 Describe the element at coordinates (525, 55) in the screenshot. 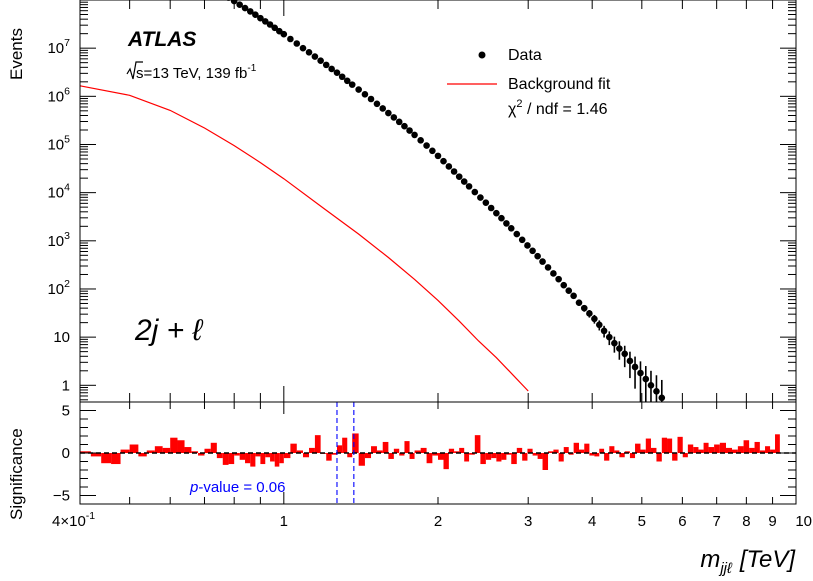

I see `legend-data-label: Data` at that location.